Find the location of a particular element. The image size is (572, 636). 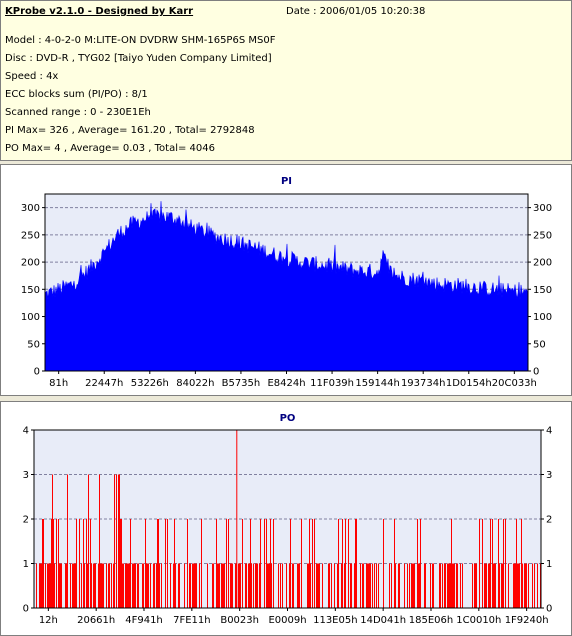

x-tick-label: 53226h is located at coordinates (150, 383).